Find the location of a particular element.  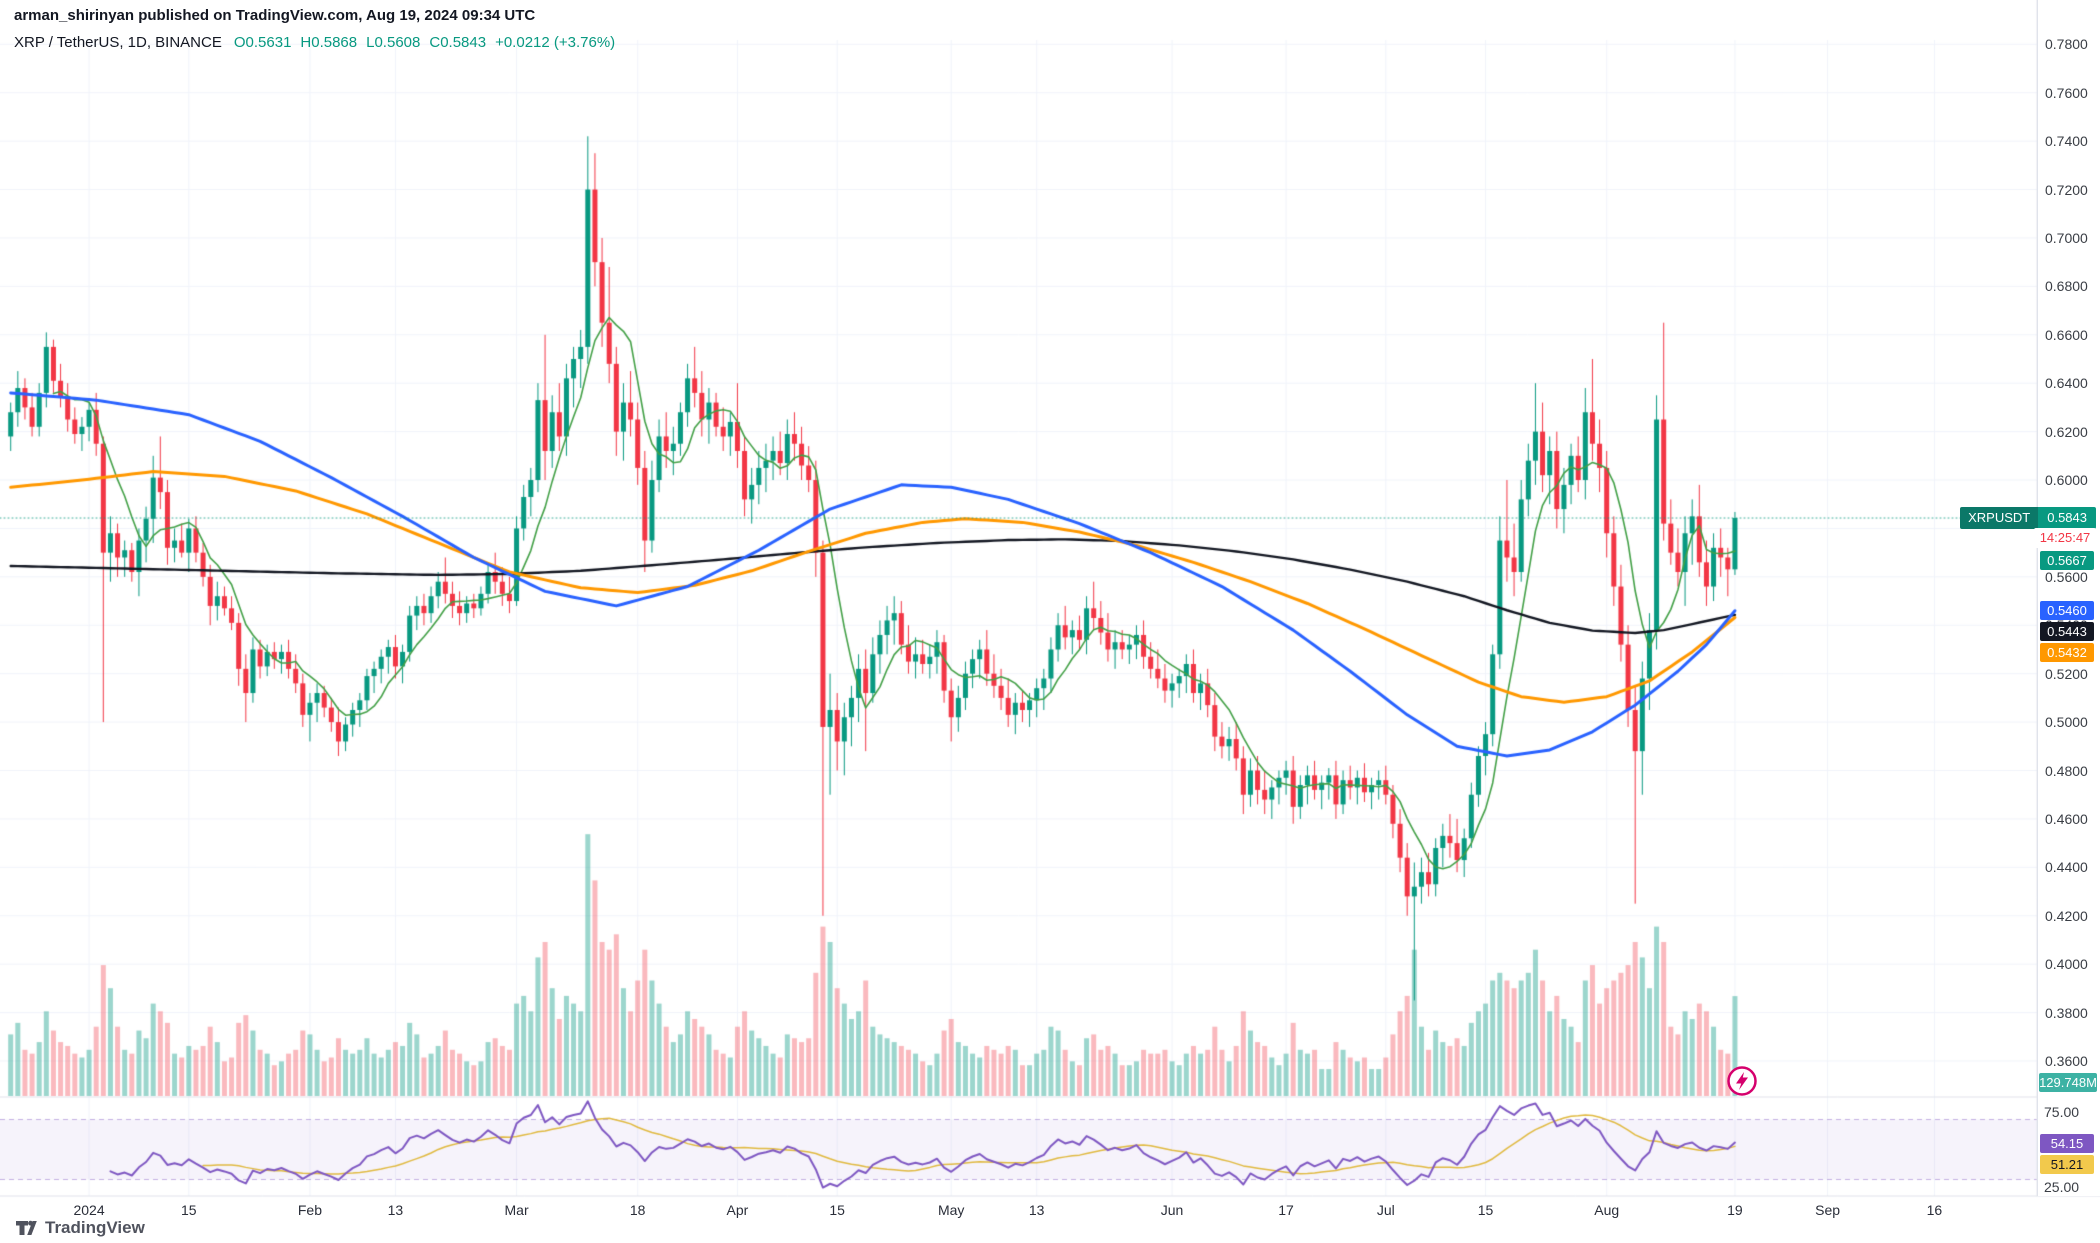

symbol-badge-price: 0.5843 is located at coordinates (2067, 518).